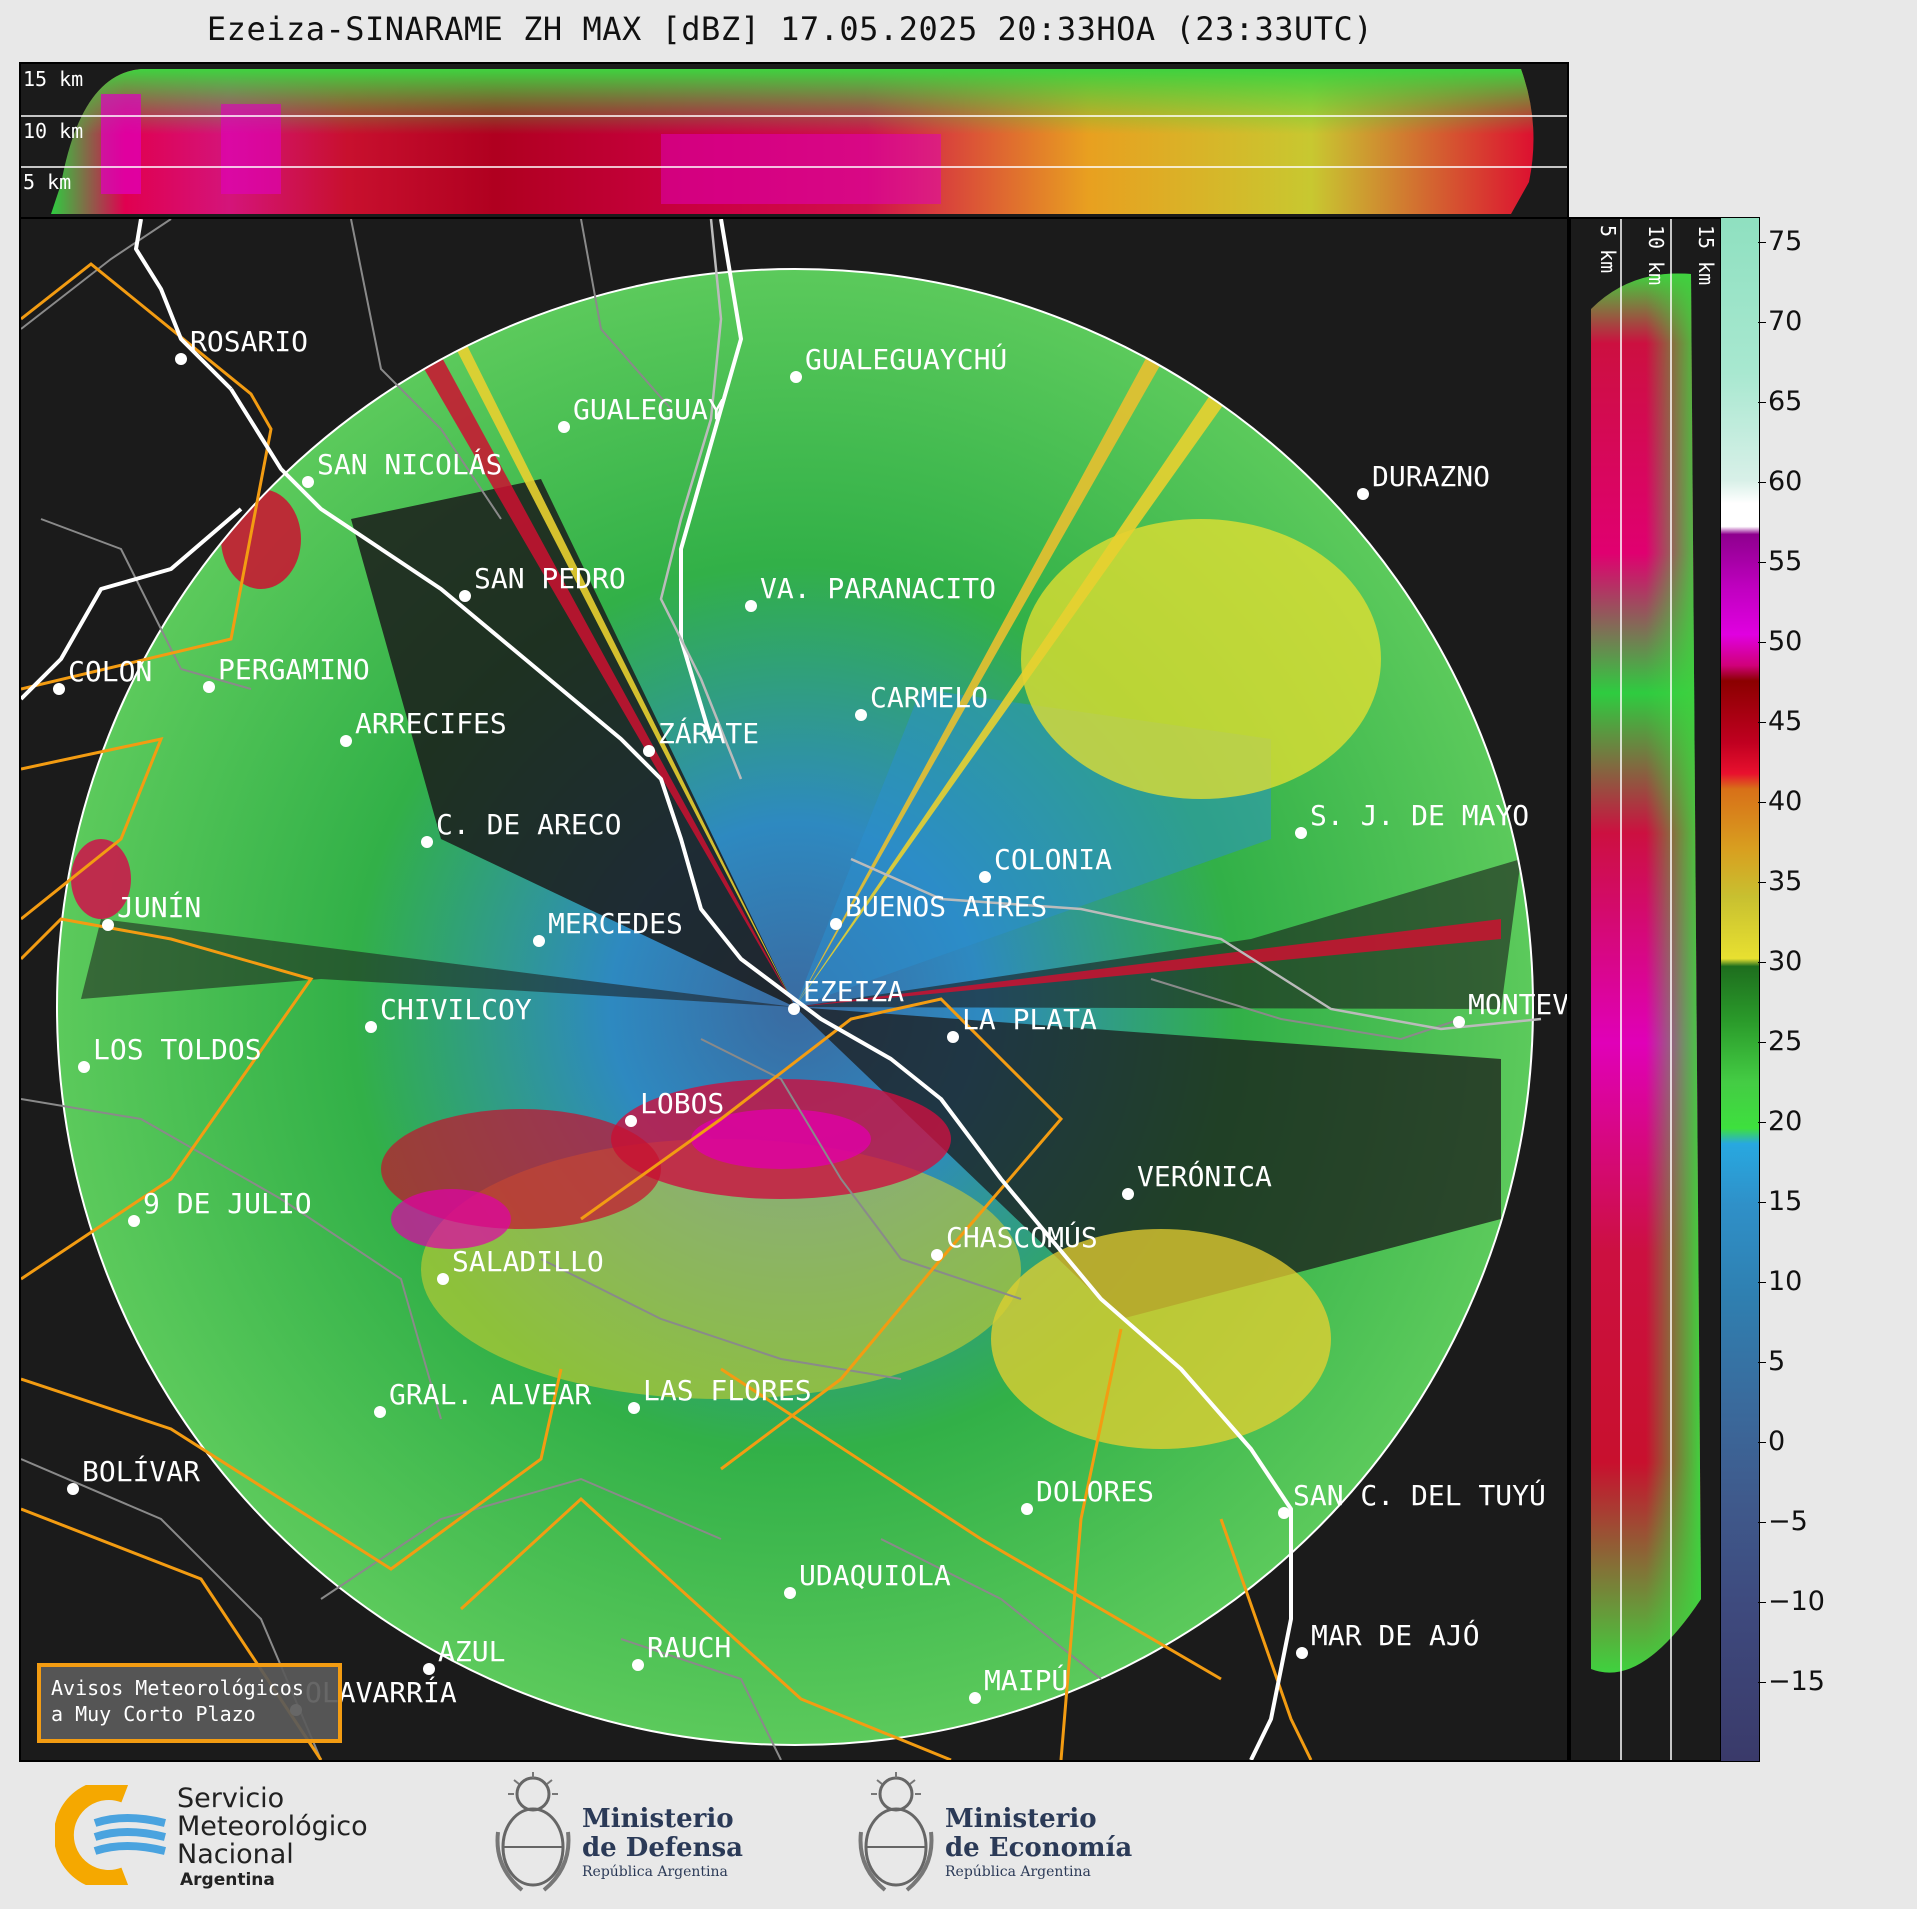  What do you see at coordinates (1053, 859) in the screenshot?
I see `city-label-colonia: COLONIA` at bounding box center [1053, 859].